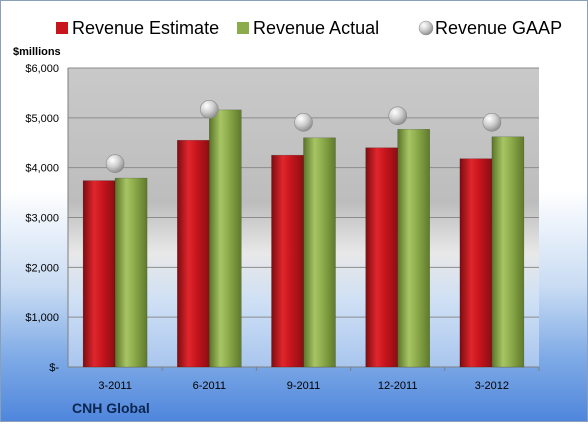 The width and height of the screenshot is (588, 426). What do you see at coordinates (303, 386) in the screenshot?
I see `x-tick-label: 9-2011` at bounding box center [303, 386].